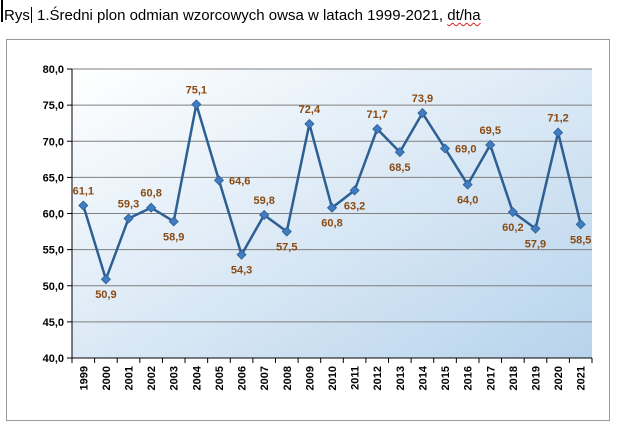 This screenshot has height=431, width=642. Describe the element at coordinates (354, 206) in the screenshot. I see `data-label: 63,2` at that location.